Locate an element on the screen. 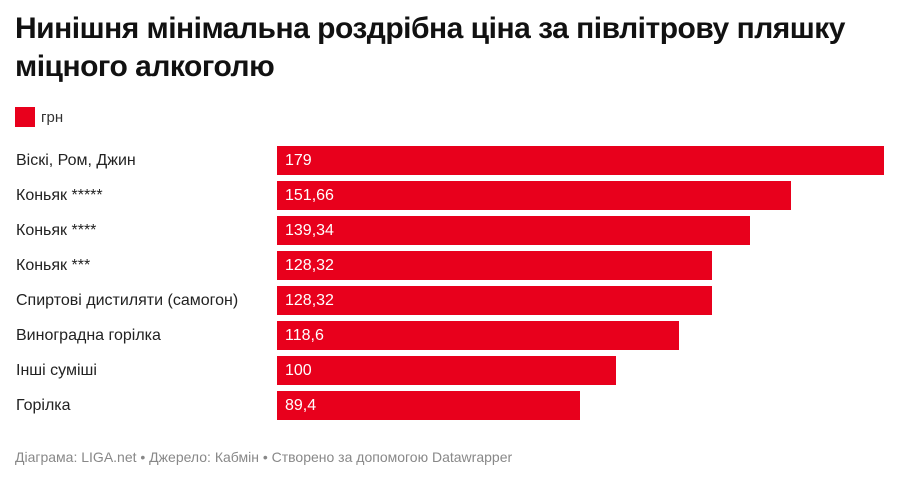  category-label: Горілка is located at coordinates (43, 405).